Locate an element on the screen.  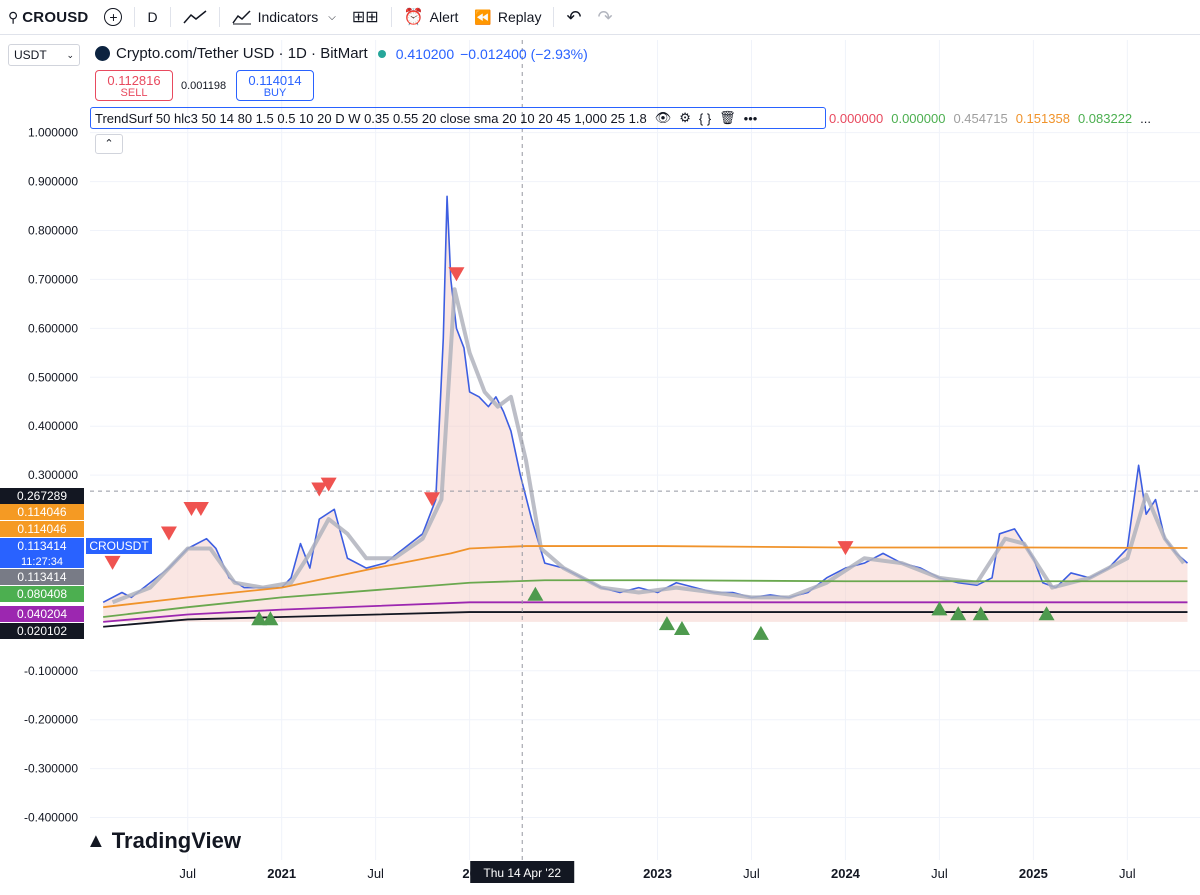
grid-icon: ⊞⊞ is located at coordinates (365, 17).